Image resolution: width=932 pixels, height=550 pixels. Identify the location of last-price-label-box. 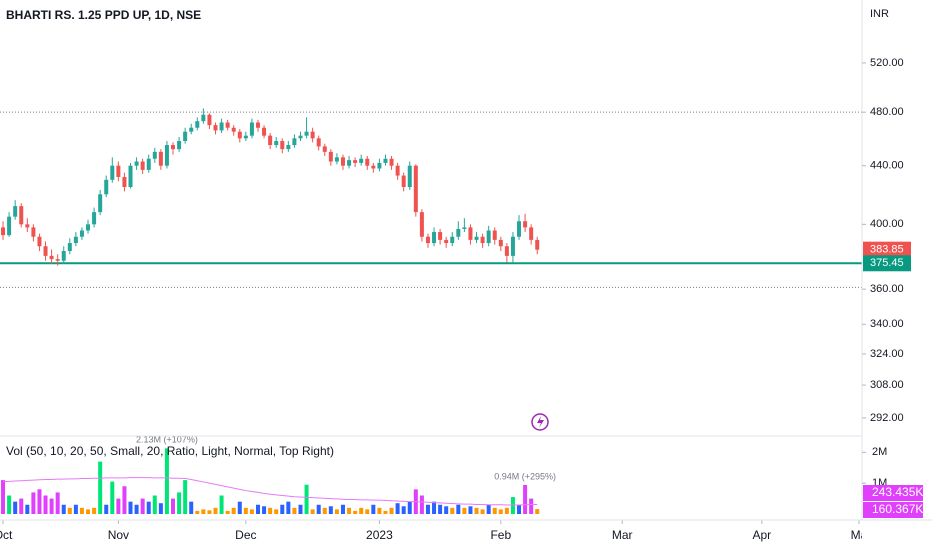
(887, 249).